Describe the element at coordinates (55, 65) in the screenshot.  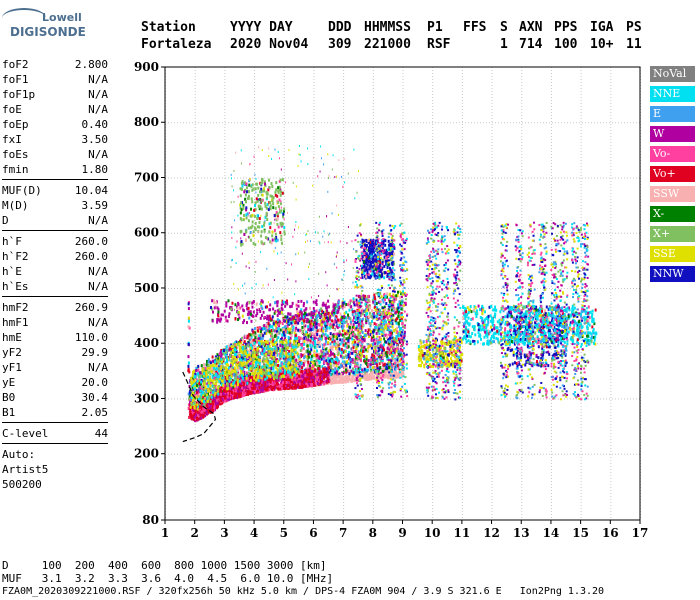
I see `param-row-g1-0: foF2 2.800` at that location.